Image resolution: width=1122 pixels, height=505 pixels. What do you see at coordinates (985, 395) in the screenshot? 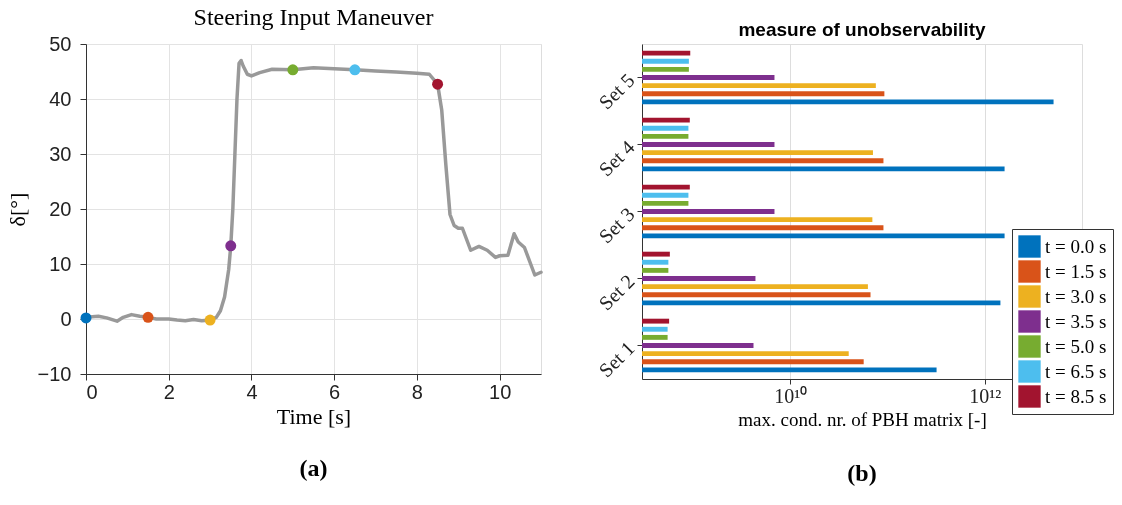
I see `x-tick-label: 10¹²` at bounding box center [985, 395].